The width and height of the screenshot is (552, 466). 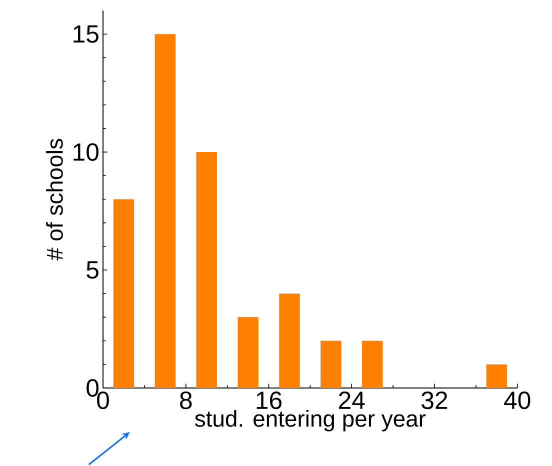 What do you see at coordinates (352, 400) in the screenshot?
I see `x-tick-label: 24` at bounding box center [352, 400].